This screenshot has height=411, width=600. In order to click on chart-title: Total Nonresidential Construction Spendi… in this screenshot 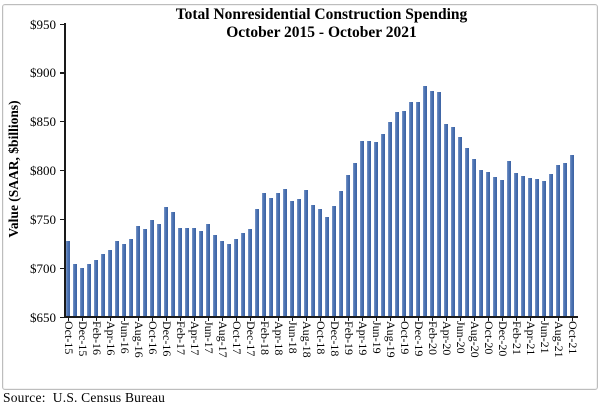, I will do `click(321, 24)`.